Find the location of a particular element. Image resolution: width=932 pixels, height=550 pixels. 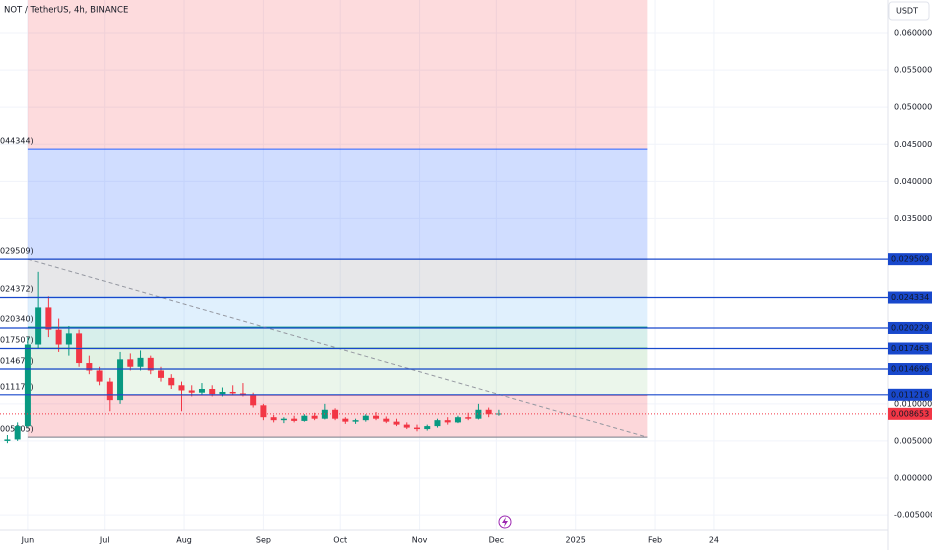

x-tick-label: Jun is located at coordinates (28, 540).